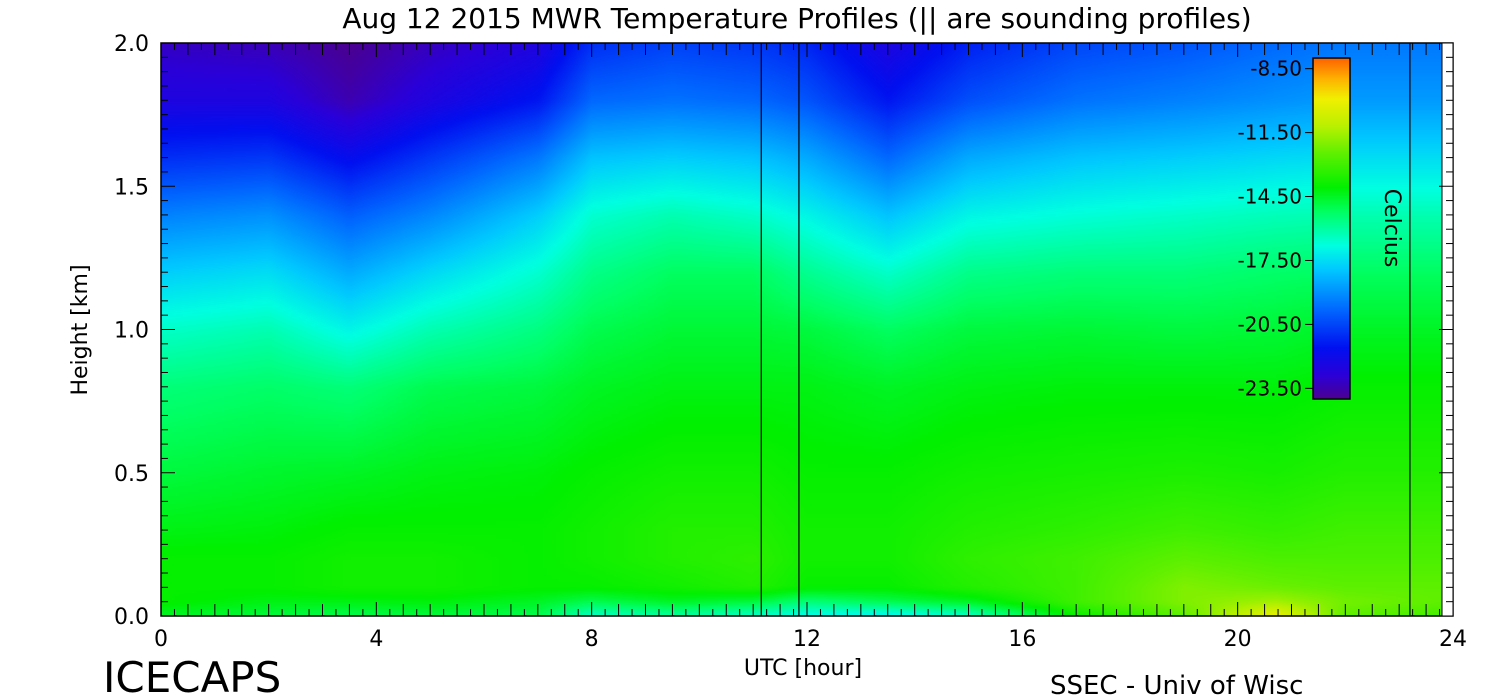  Describe the element at coordinates (803, 668) in the screenshot. I see `x-axis-label: UTC [hour]` at that location.